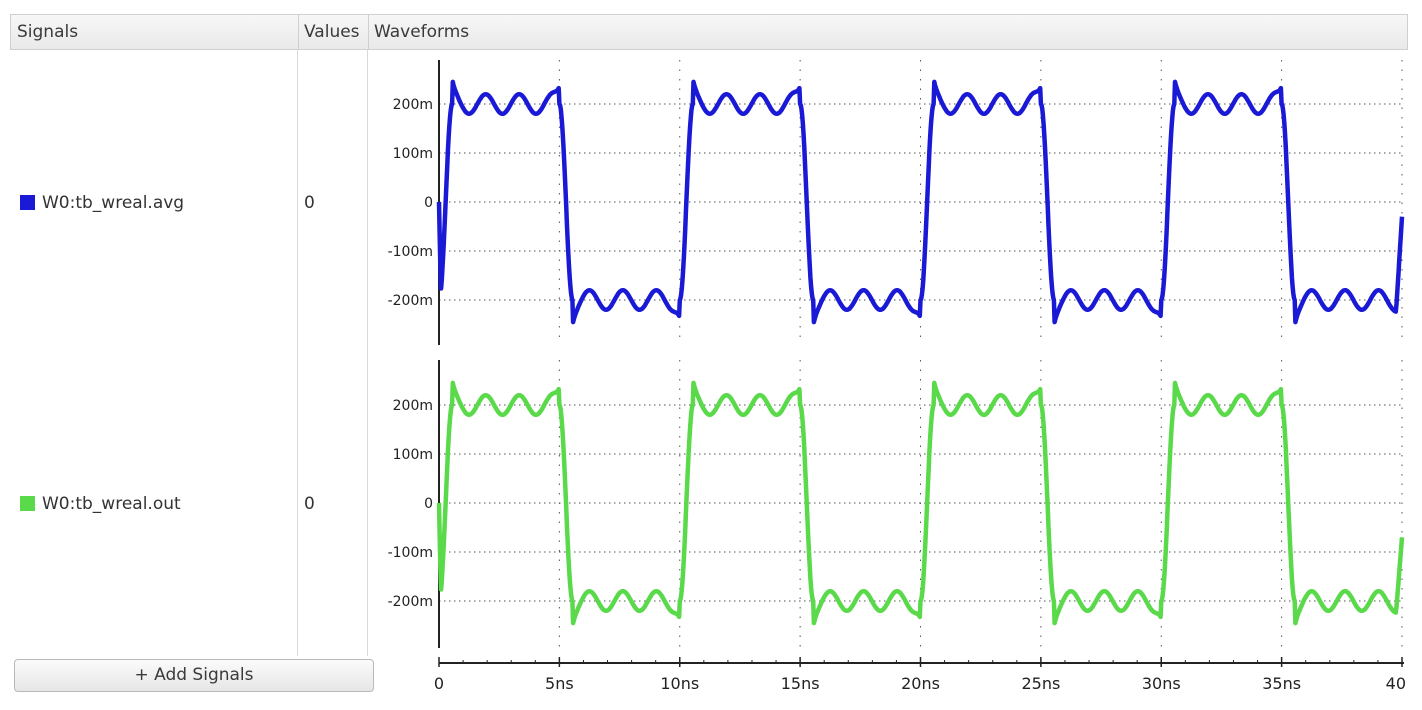 The height and width of the screenshot is (710, 1422). I want to click on signal-row-out: W0:tb_wreal.out, so click(100, 504).